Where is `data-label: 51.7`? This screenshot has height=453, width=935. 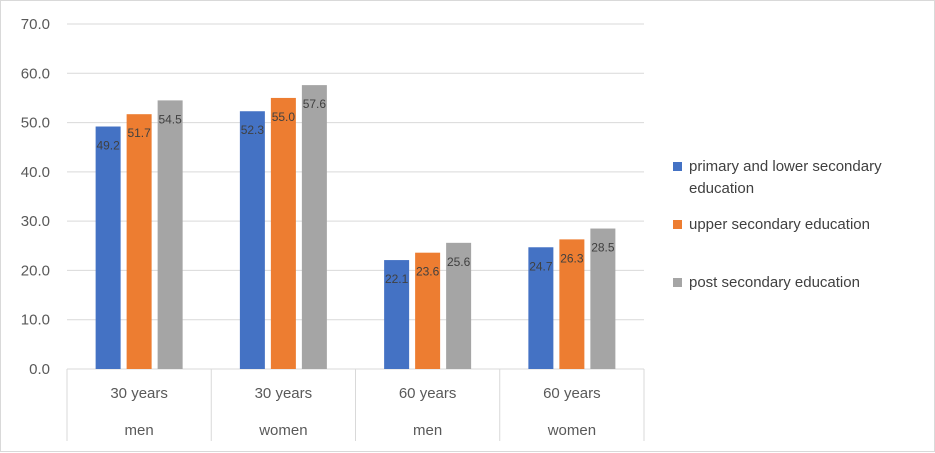
data-label: 51.7 is located at coordinates (139, 133).